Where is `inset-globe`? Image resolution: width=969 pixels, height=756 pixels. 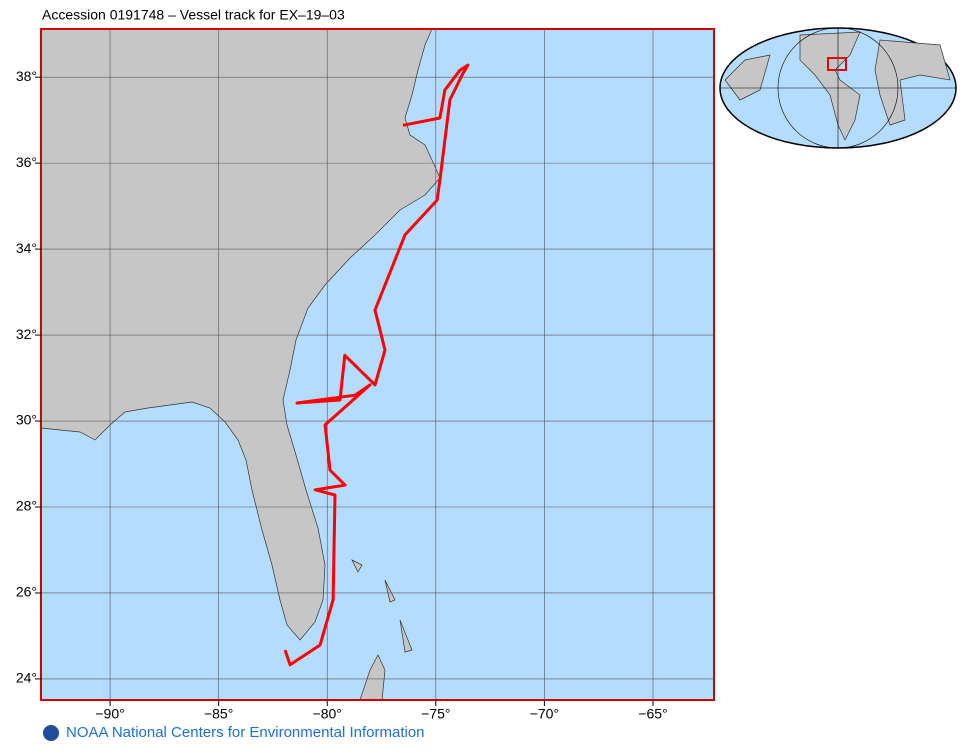
inset-globe is located at coordinates (838, 88).